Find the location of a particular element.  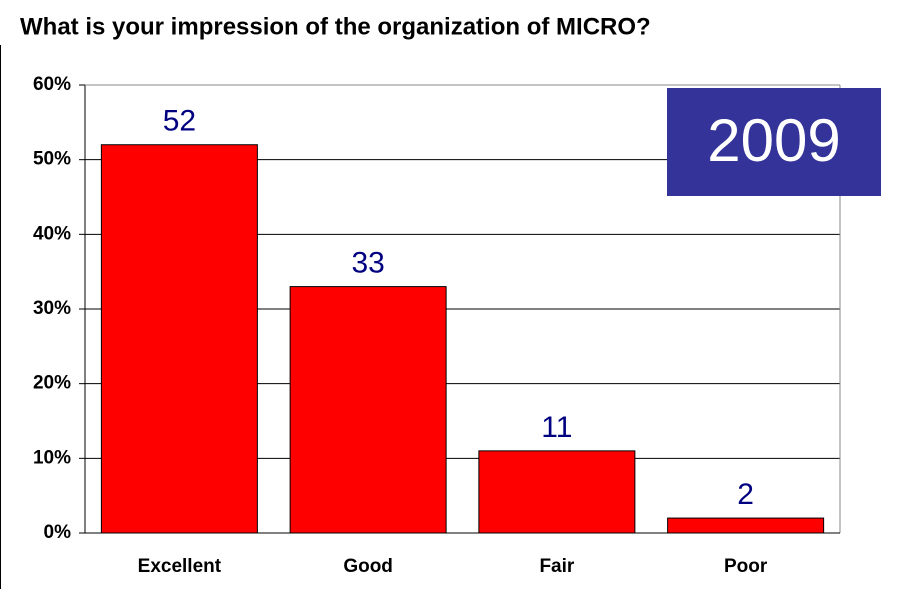

x-tick-label: Excellent is located at coordinates (180, 566).